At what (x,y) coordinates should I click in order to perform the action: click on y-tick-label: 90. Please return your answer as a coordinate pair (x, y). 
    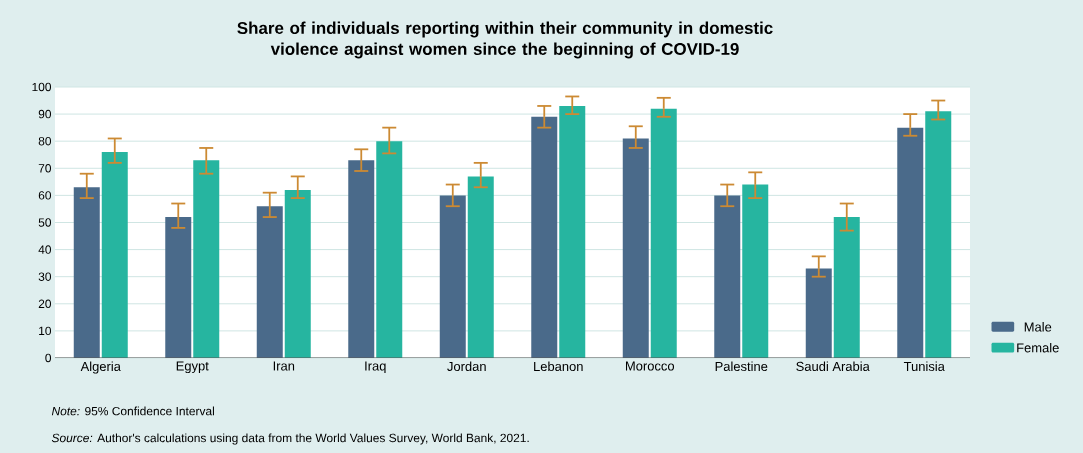
    Looking at the image, I should click on (45, 114).